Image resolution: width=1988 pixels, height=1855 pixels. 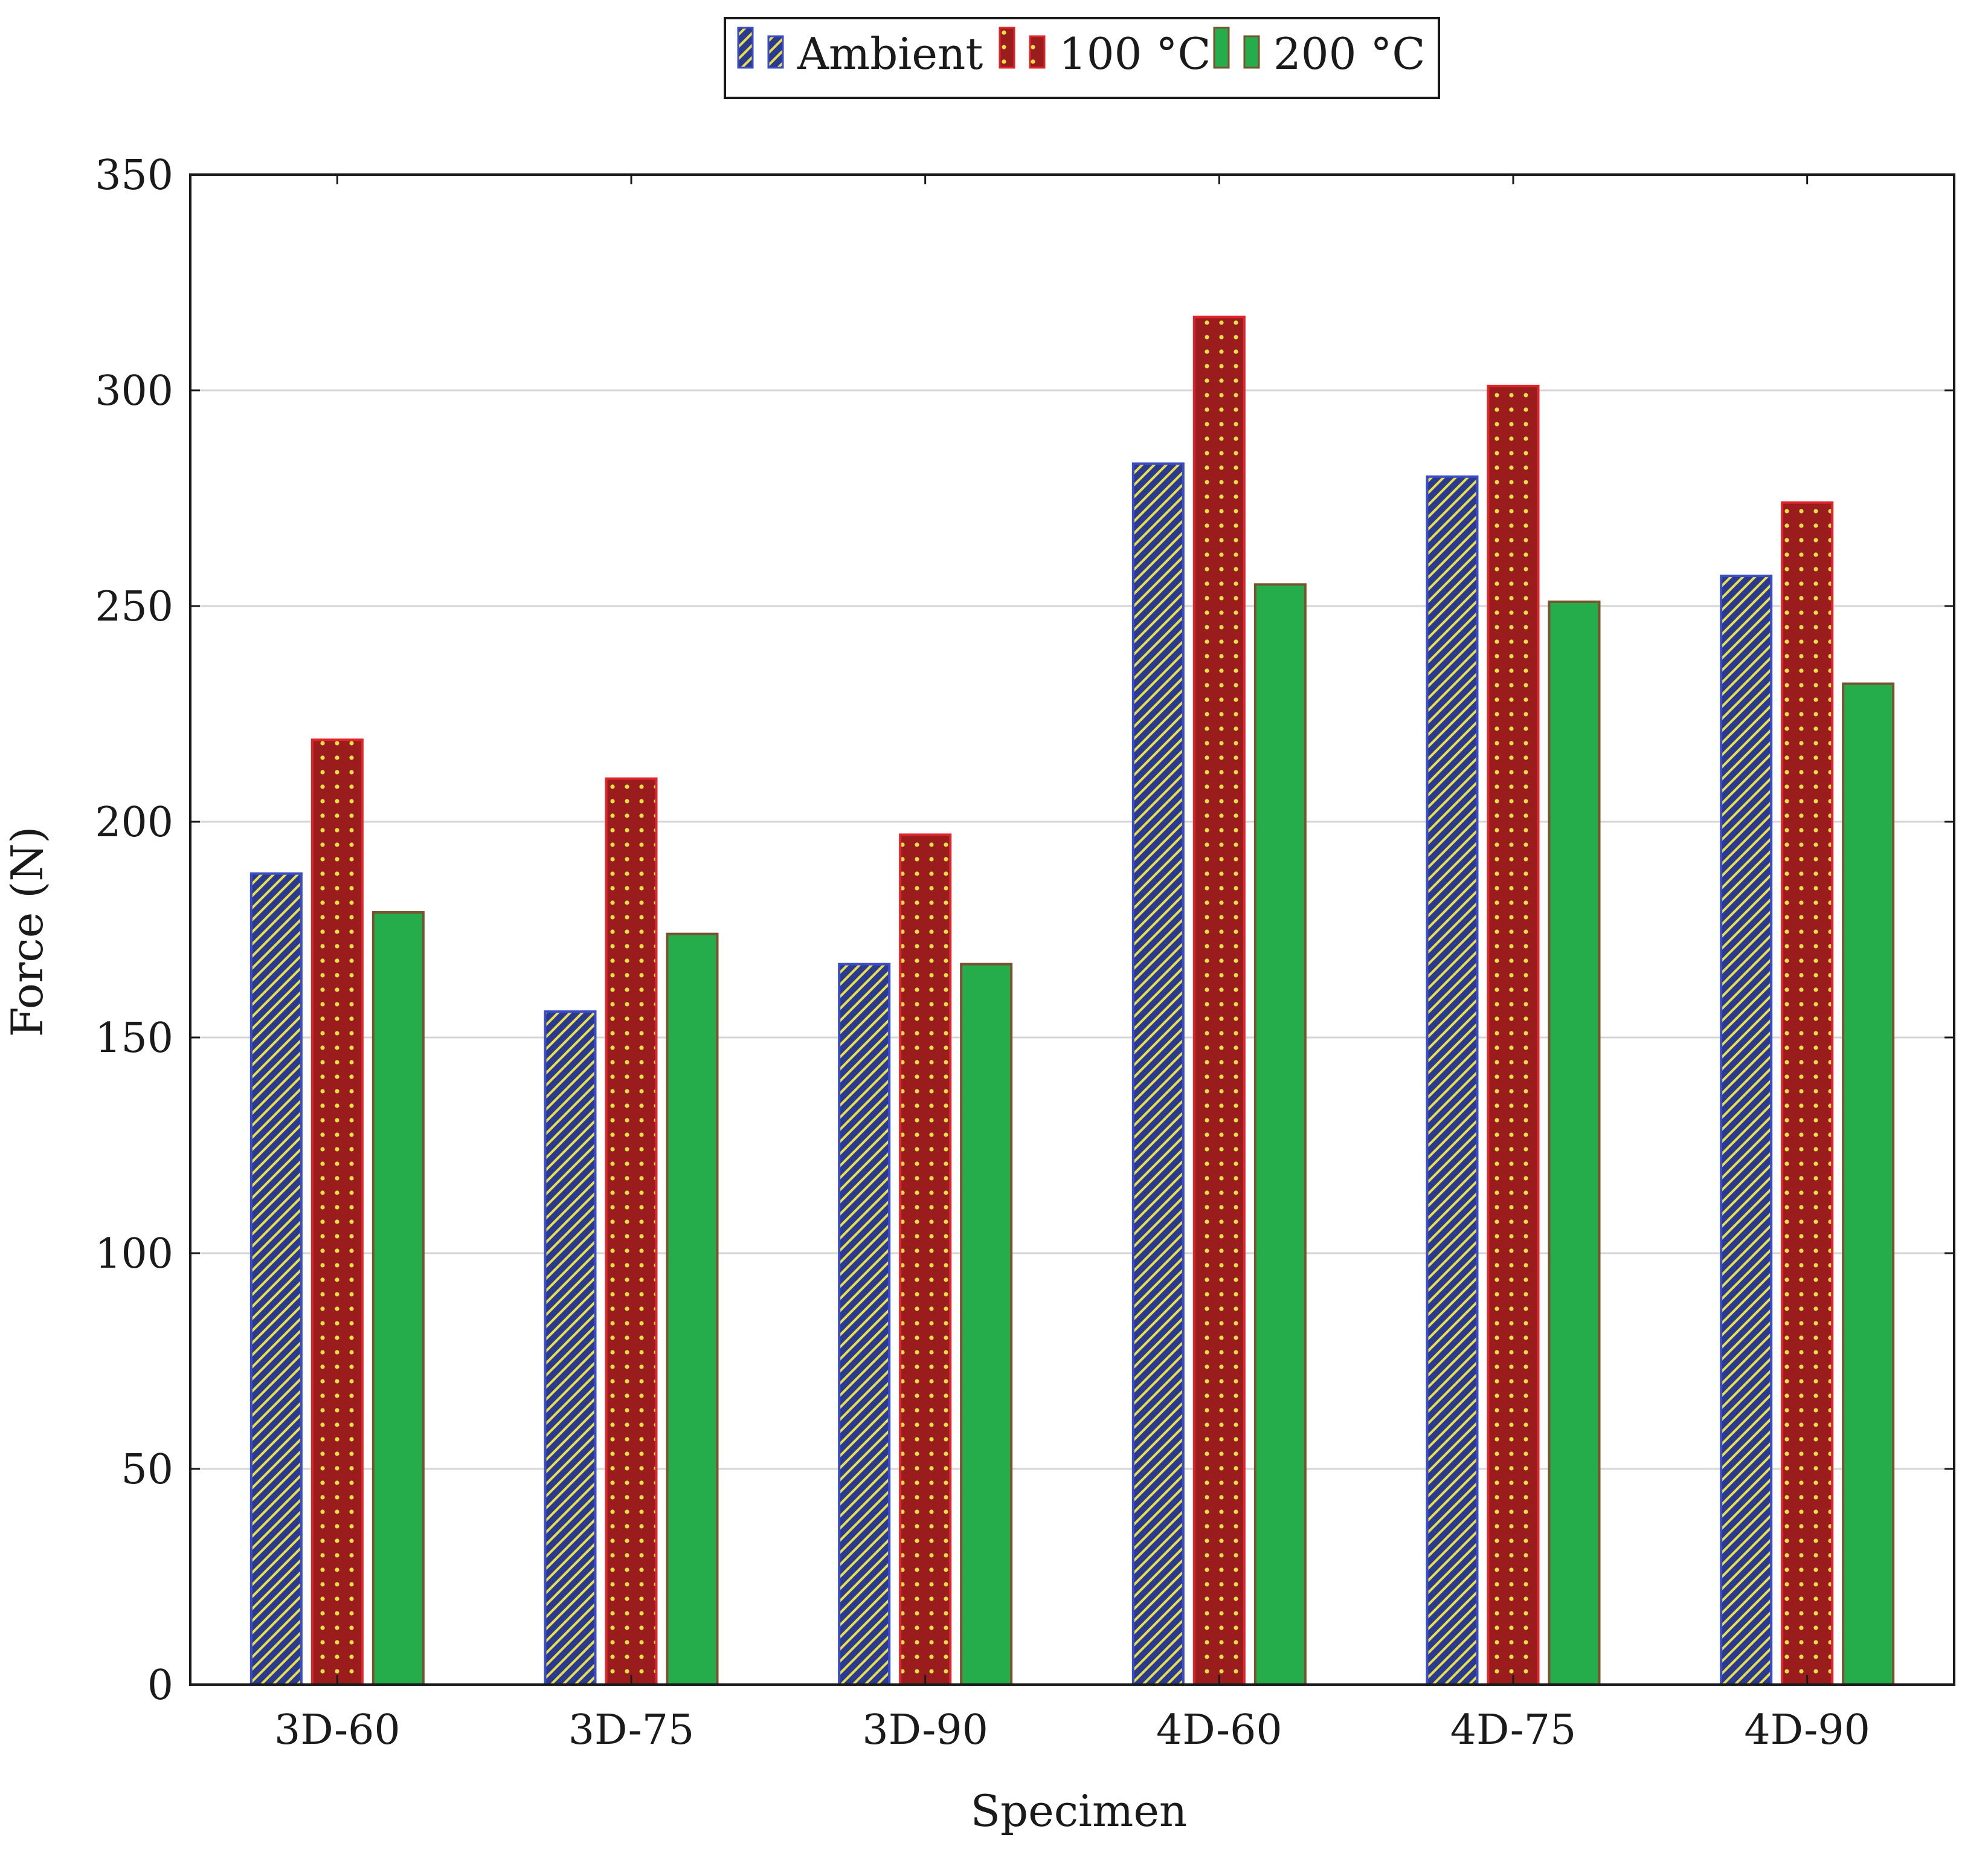 I want to click on y-axis-label: Force (N), so click(x=27, y=932).